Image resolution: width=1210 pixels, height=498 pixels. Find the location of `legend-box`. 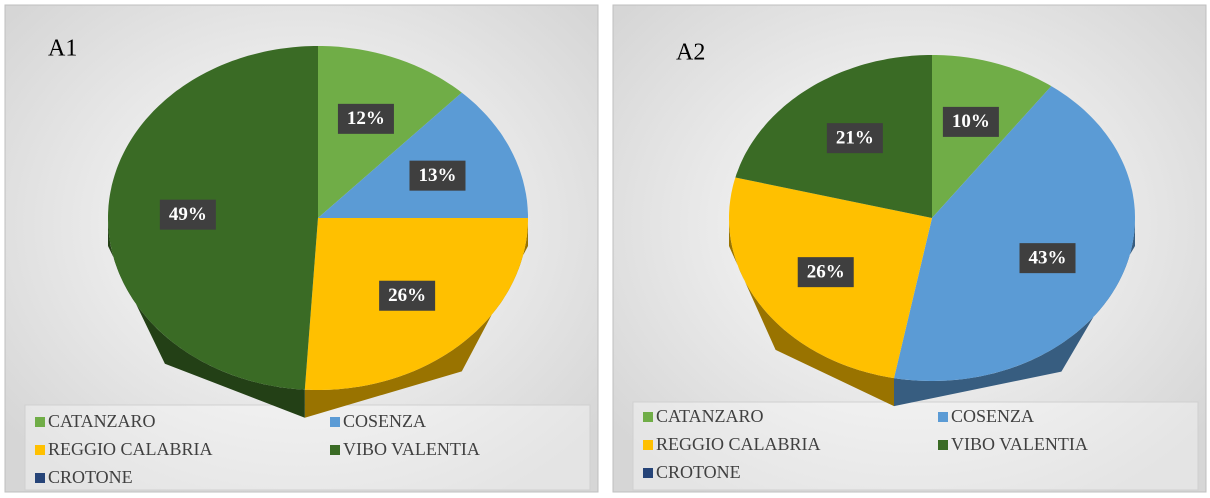

legend-box is located at coordinates (915, 446).